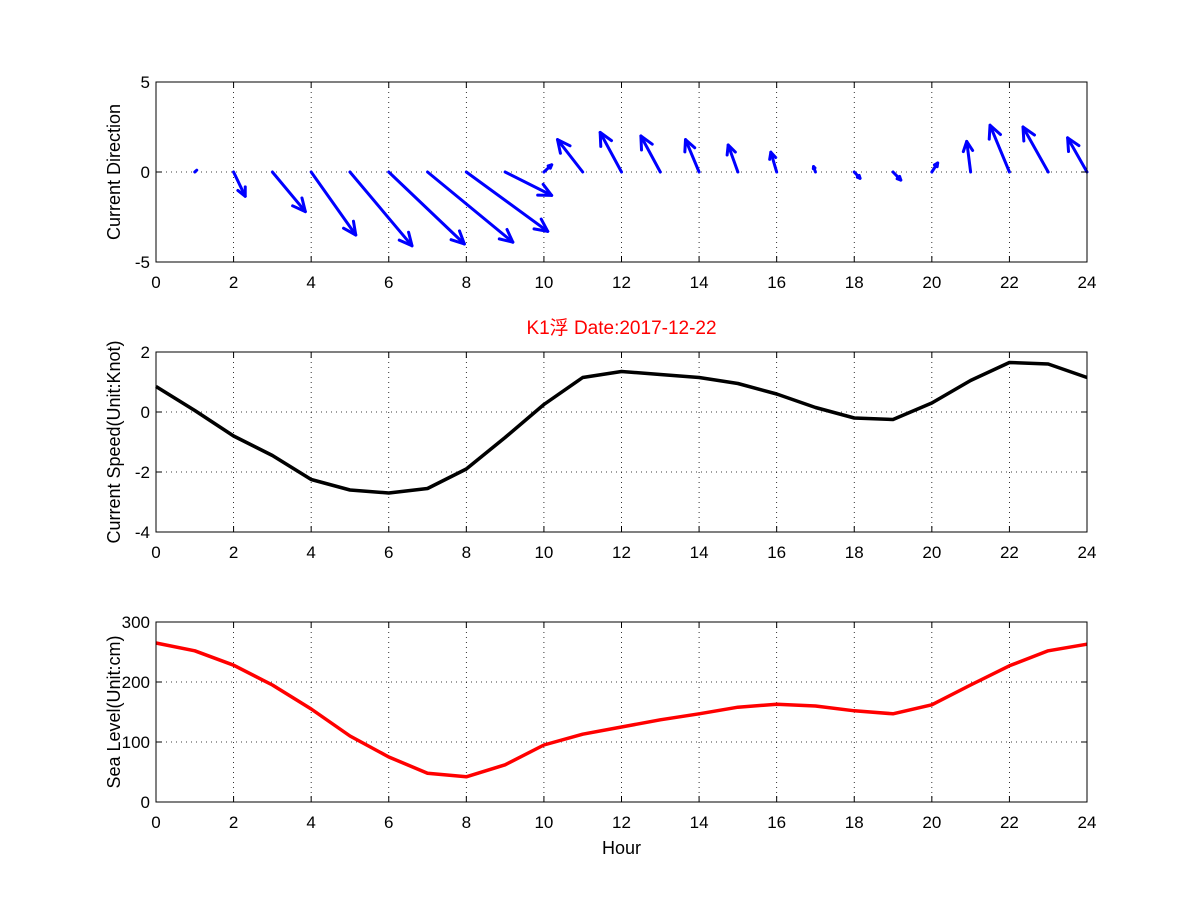  I want to click on current-speed-y-tick-label: -4, so click(142, 532).